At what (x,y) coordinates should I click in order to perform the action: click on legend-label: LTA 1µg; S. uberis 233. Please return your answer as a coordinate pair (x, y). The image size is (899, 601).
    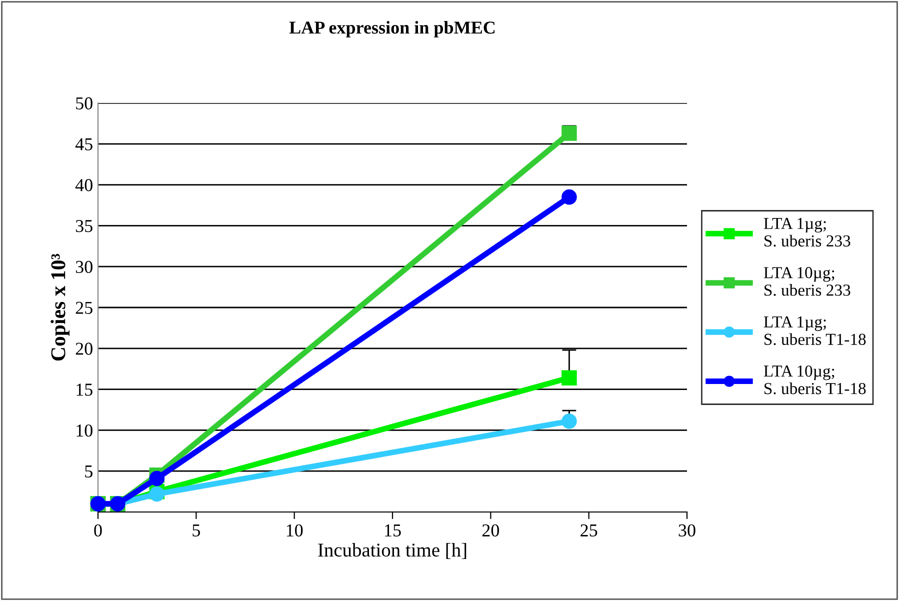
    Looking at the image, I should click on (807, 232).